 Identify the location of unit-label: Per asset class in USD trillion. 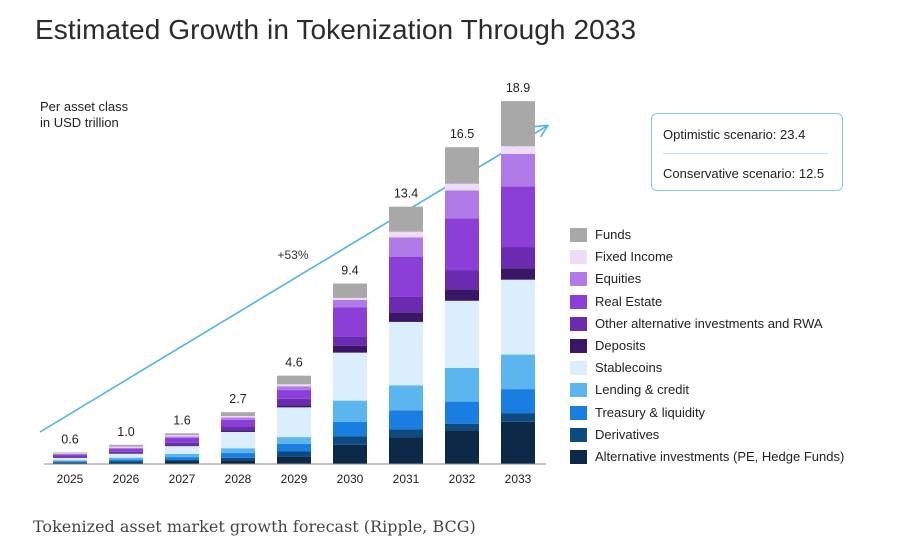
(84, 115).